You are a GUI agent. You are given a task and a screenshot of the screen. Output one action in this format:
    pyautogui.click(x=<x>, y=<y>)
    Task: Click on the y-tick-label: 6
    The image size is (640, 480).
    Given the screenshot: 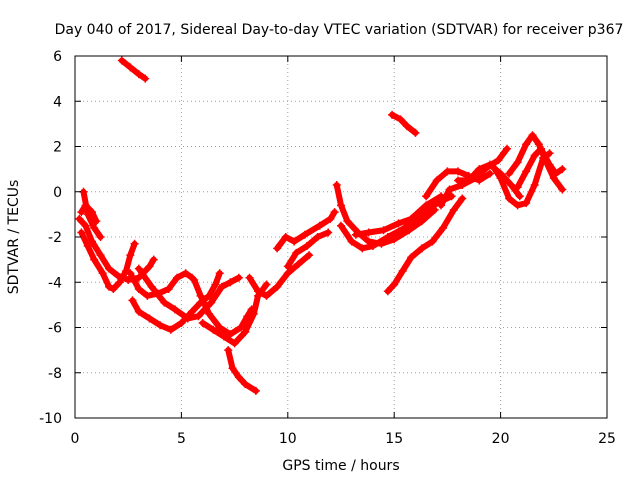 What is the action you would take?
    pyautogui.click(x=57, y=57)
    